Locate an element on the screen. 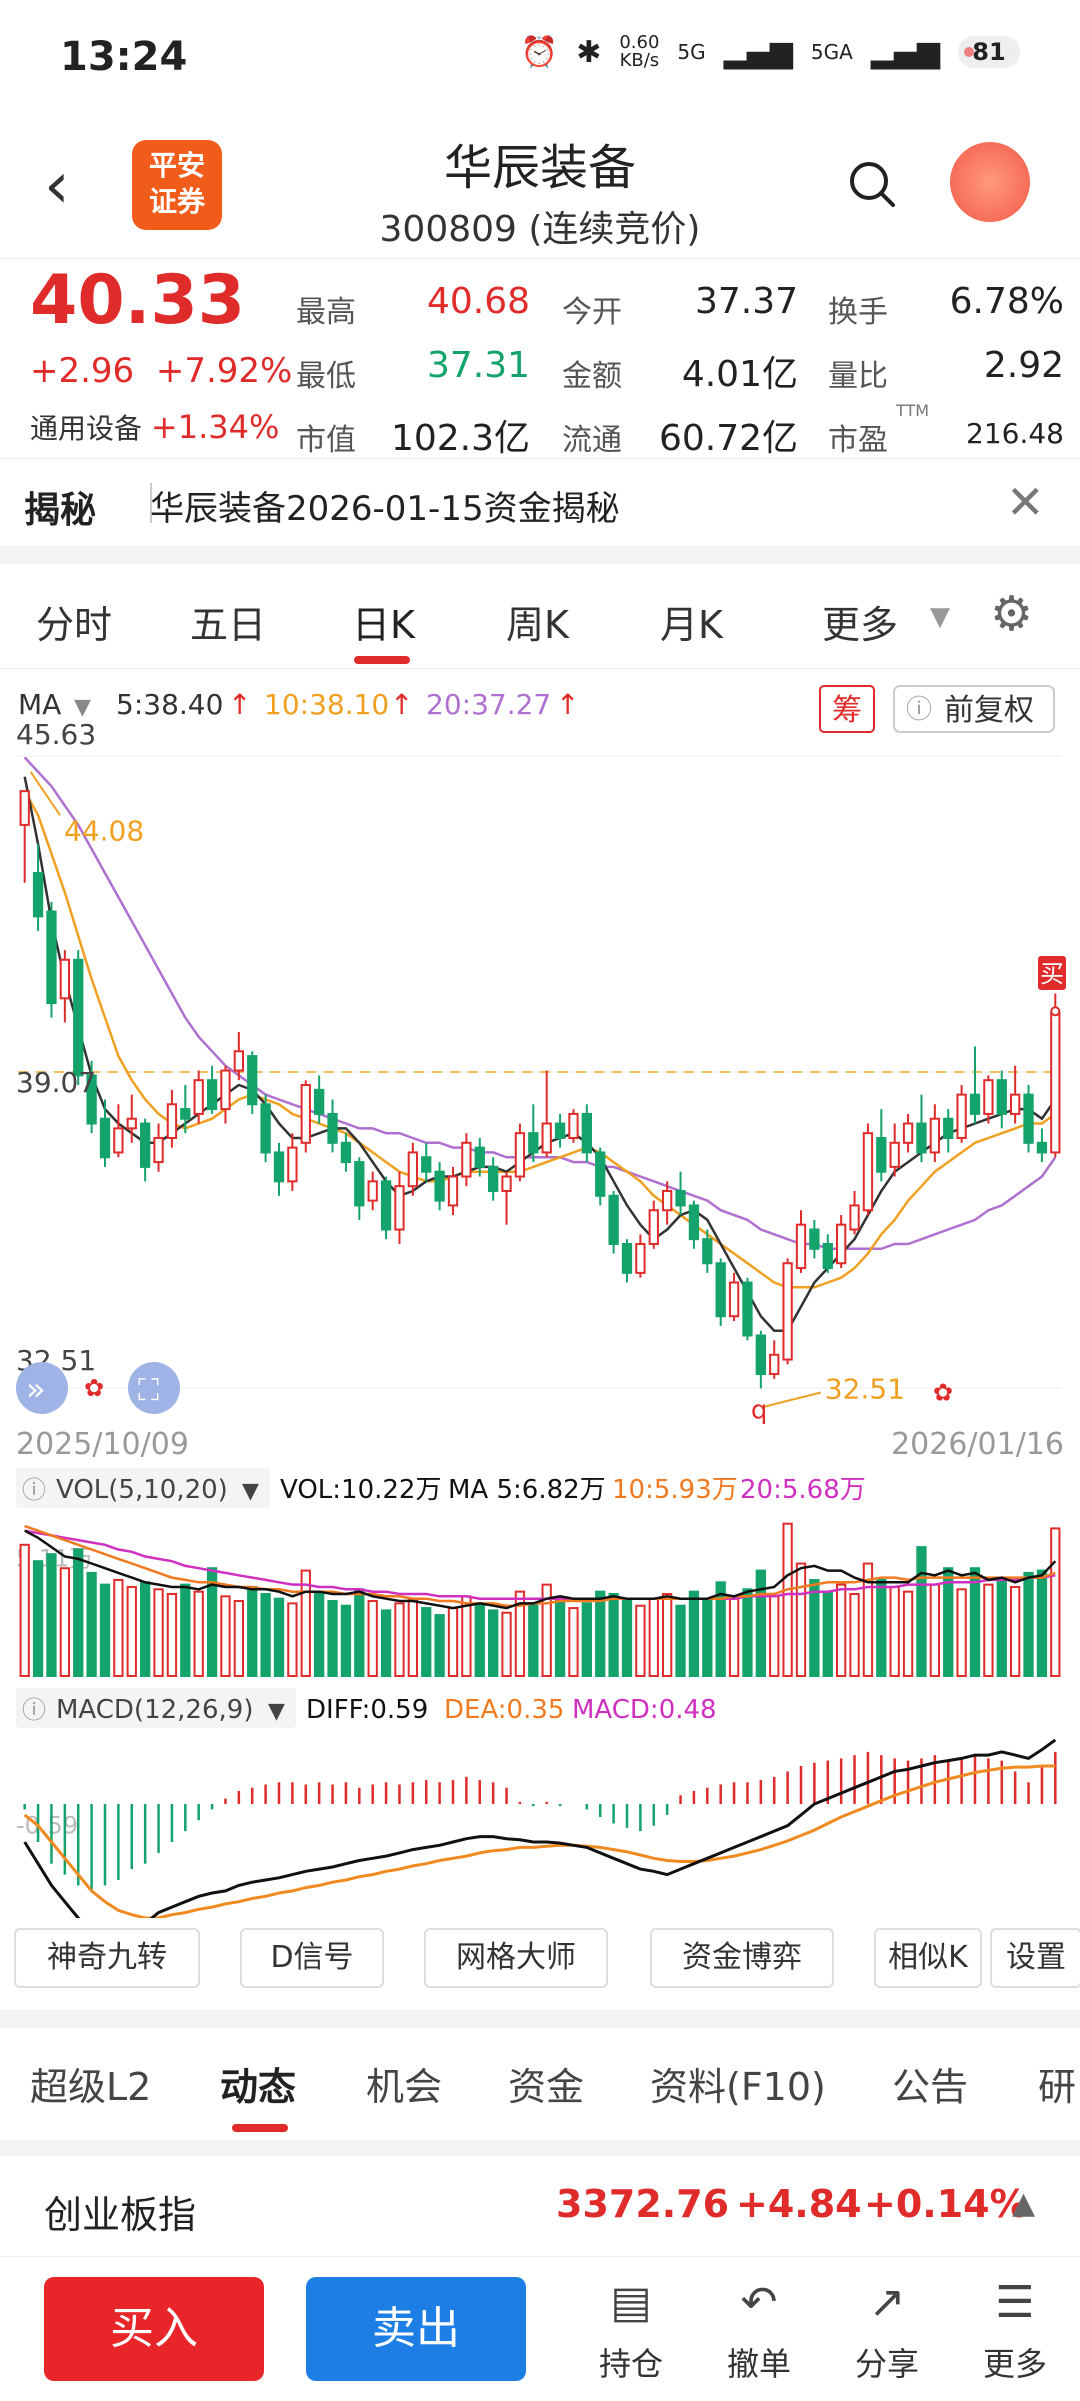 This screenshot has height=2401, width=1080. sell-button: 卖出 is located at coordinates (416, 2329).